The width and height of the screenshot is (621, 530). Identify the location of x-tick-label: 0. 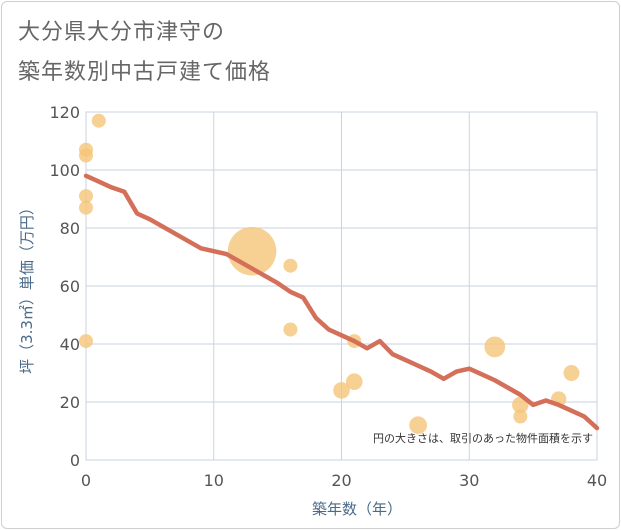
(86, 480).